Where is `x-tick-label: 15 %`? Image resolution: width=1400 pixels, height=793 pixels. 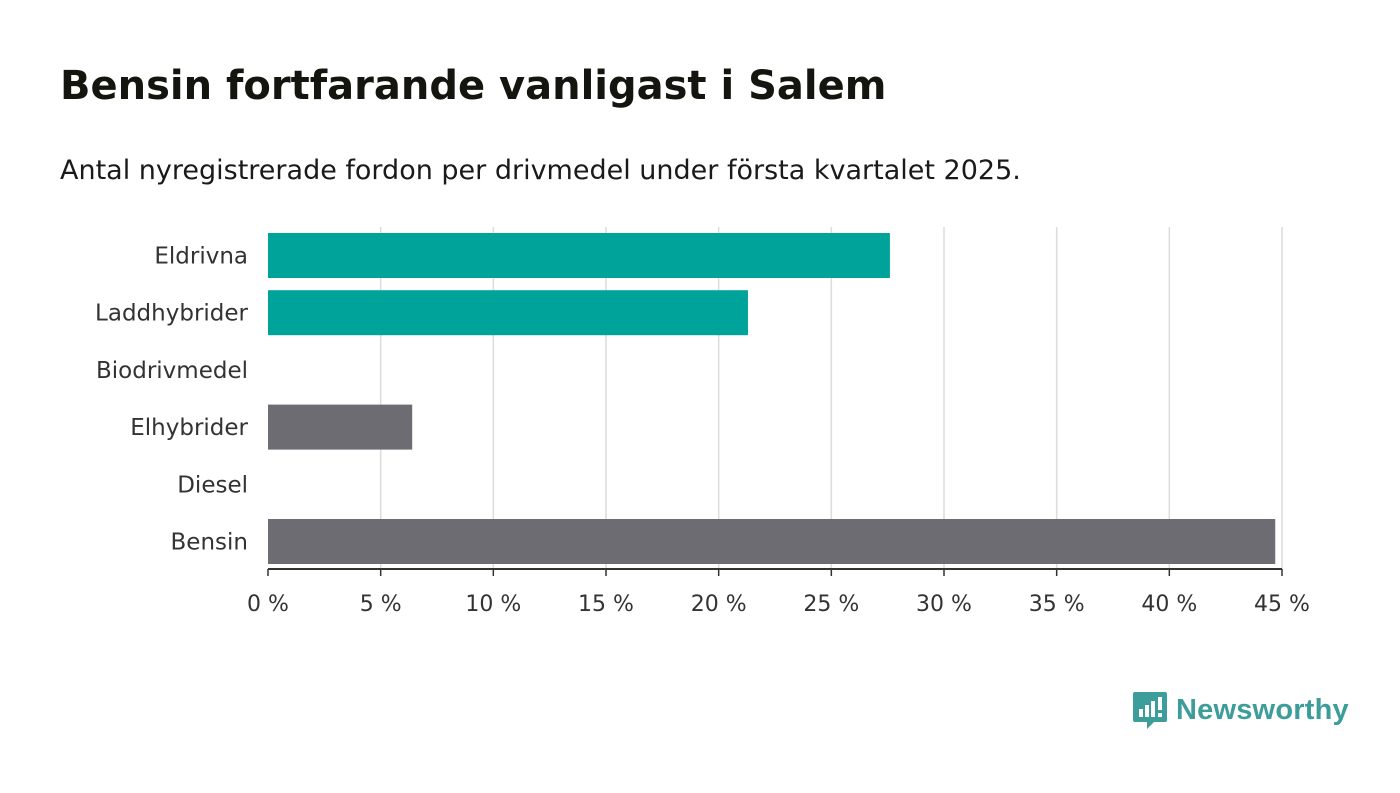 x-tick-label: 15 % is located at coordinates (606, 604).